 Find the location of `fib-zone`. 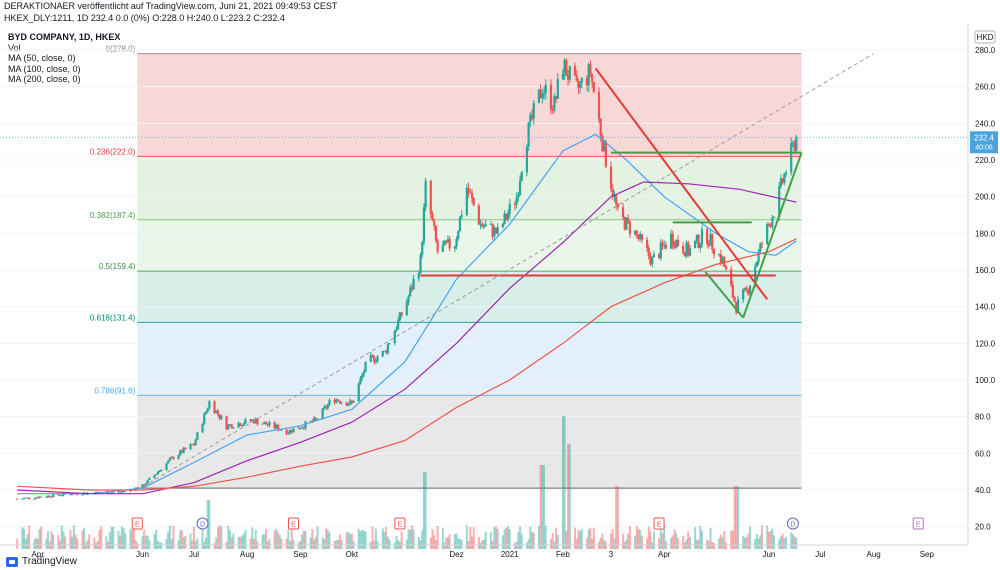

fib-zone is located at coordinates (469, 245).